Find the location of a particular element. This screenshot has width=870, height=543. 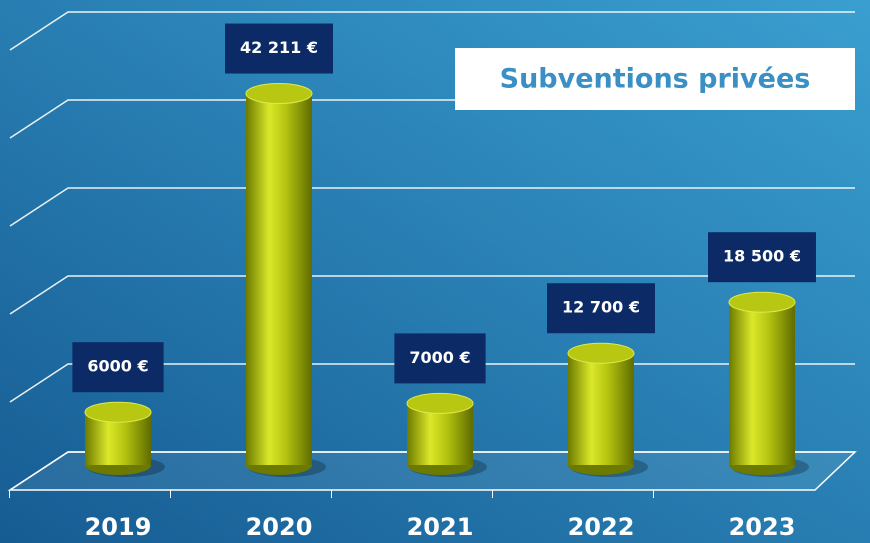

data-label: 7000 € is located at coordinates (439, 357).